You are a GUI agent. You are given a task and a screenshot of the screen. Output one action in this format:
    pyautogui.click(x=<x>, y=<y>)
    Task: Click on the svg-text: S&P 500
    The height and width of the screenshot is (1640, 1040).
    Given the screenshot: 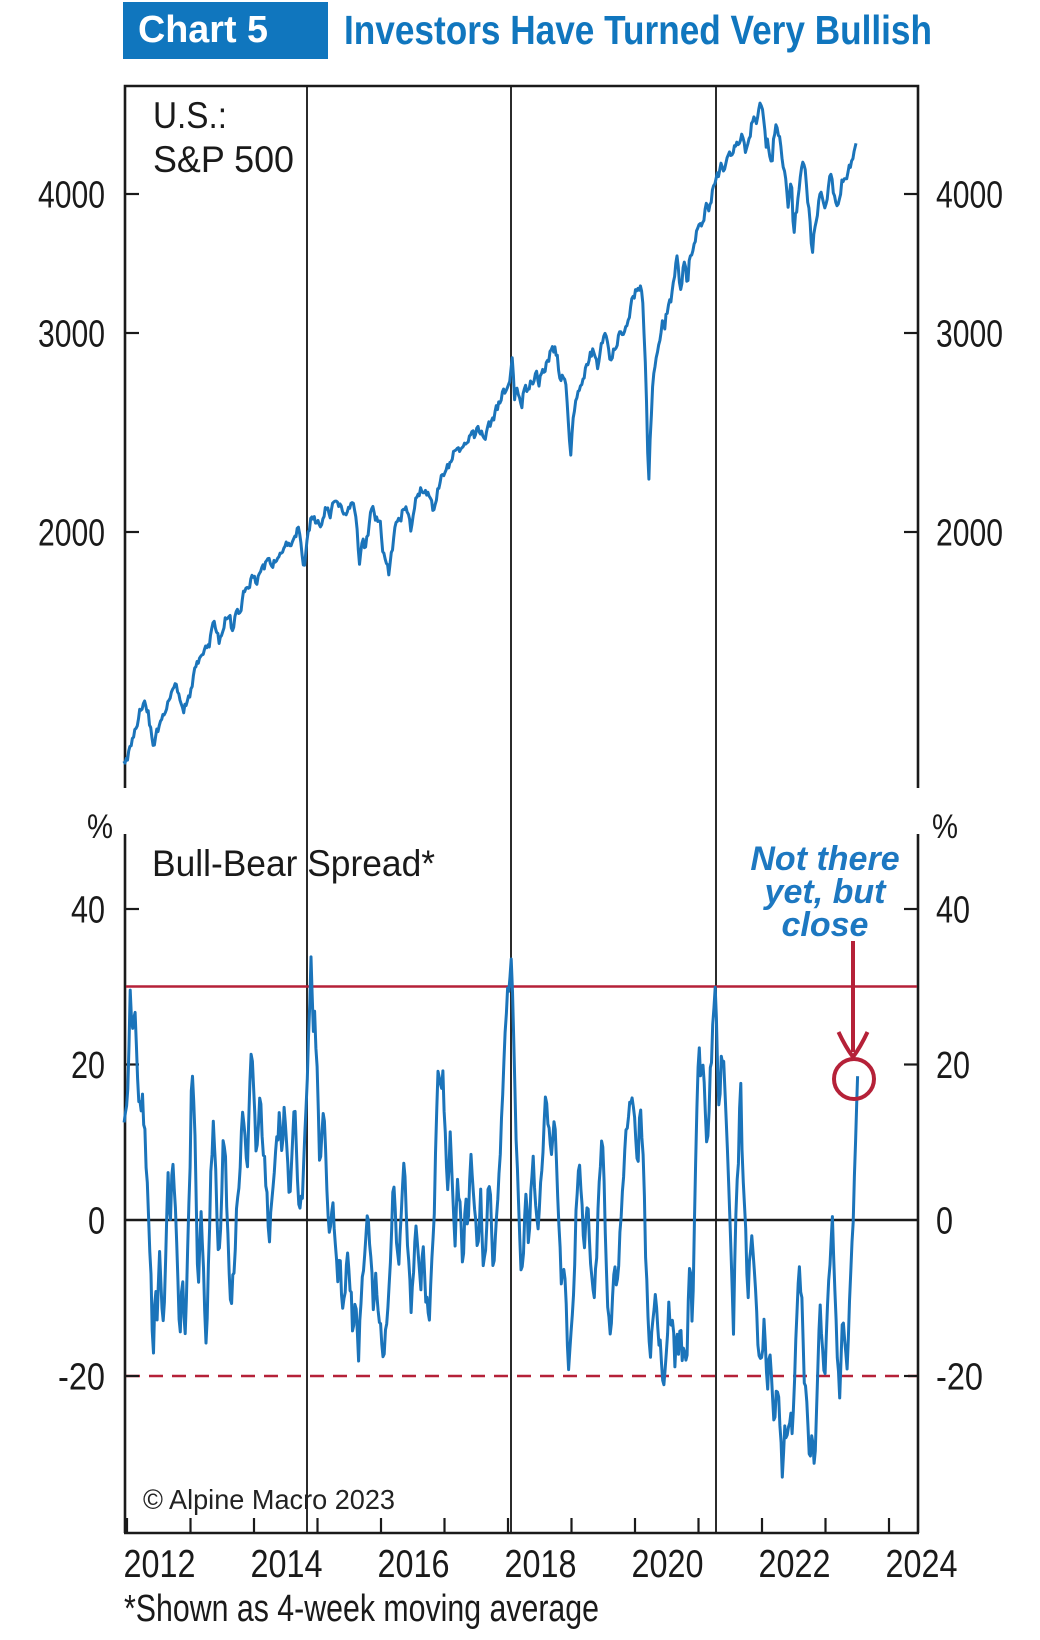 What is the action you would take?
    pyautogui.click(x=223, y=159)
    